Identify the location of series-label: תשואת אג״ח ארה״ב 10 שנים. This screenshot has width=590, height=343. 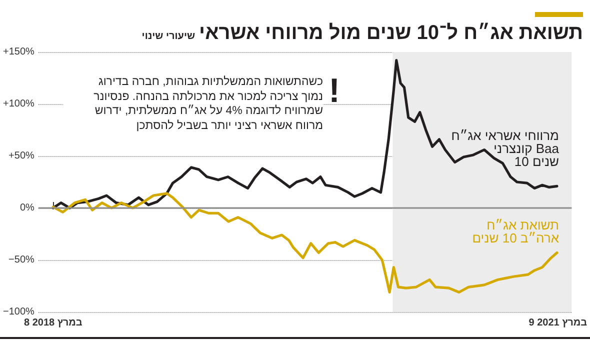
(515, 232).